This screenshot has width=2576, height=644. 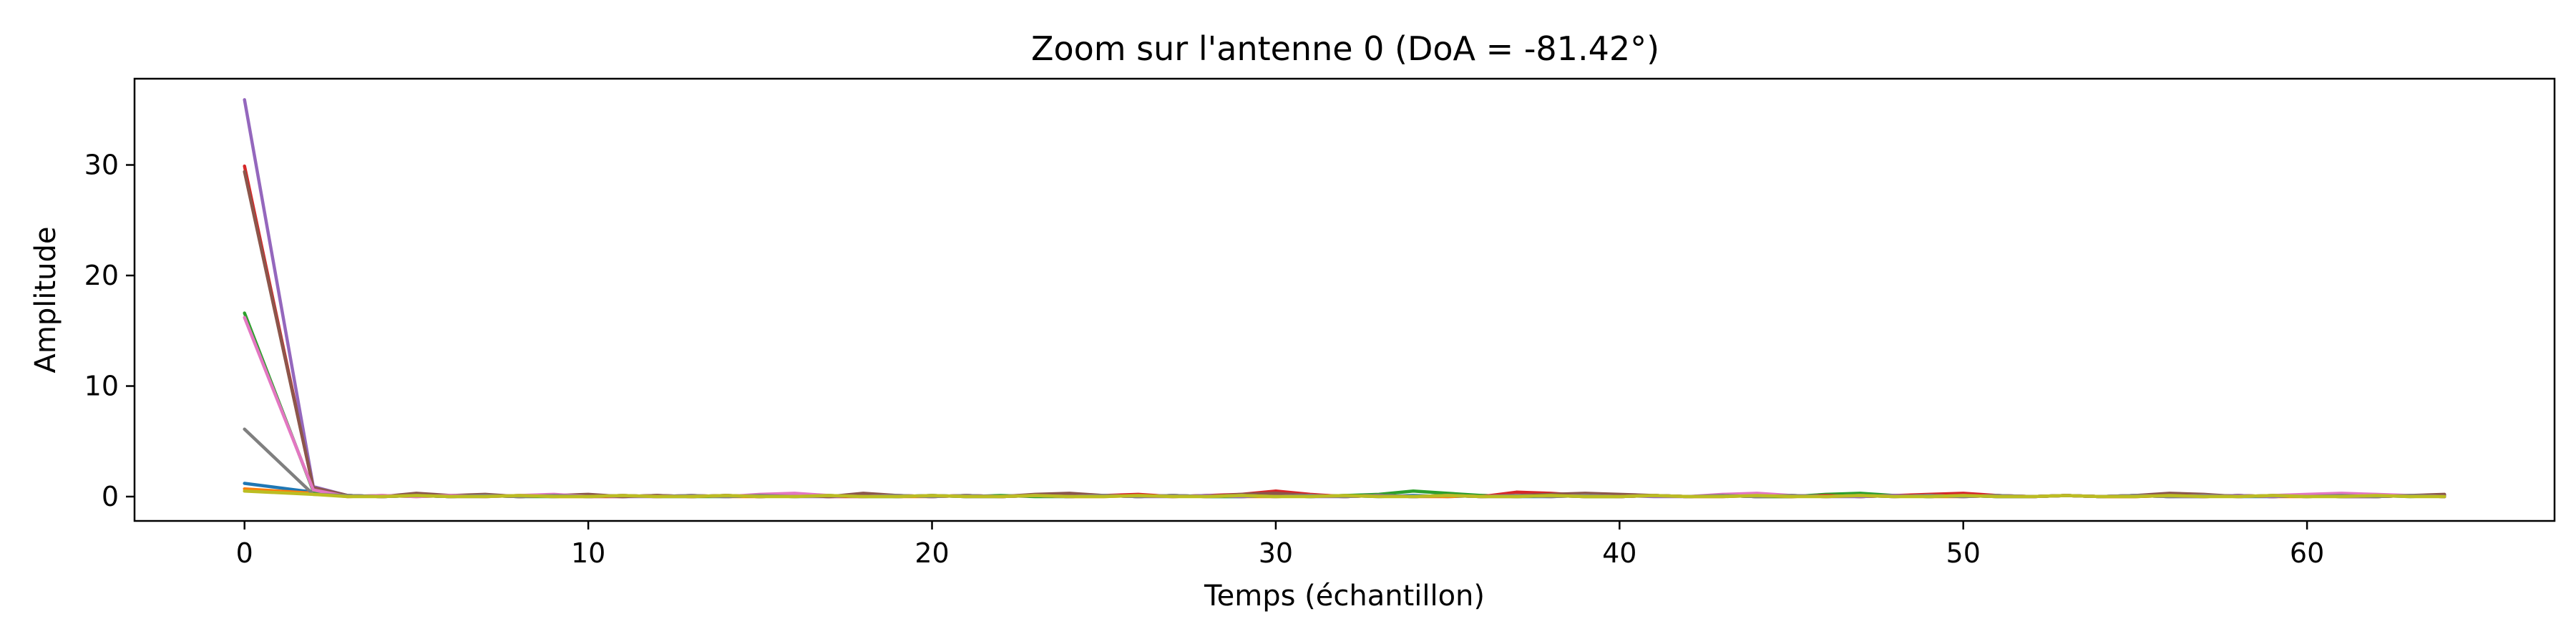 I want to click on y-tick-label: 0, so click(x=110, y=496).